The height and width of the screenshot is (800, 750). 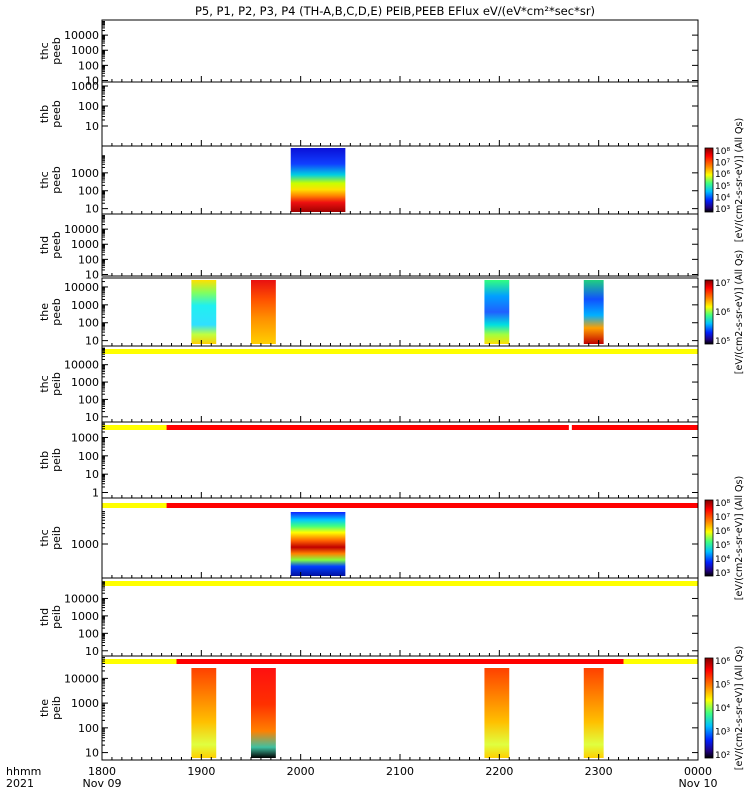 I want to click on panel-ylabel: thcpeeb, so click(x=50, y=180).